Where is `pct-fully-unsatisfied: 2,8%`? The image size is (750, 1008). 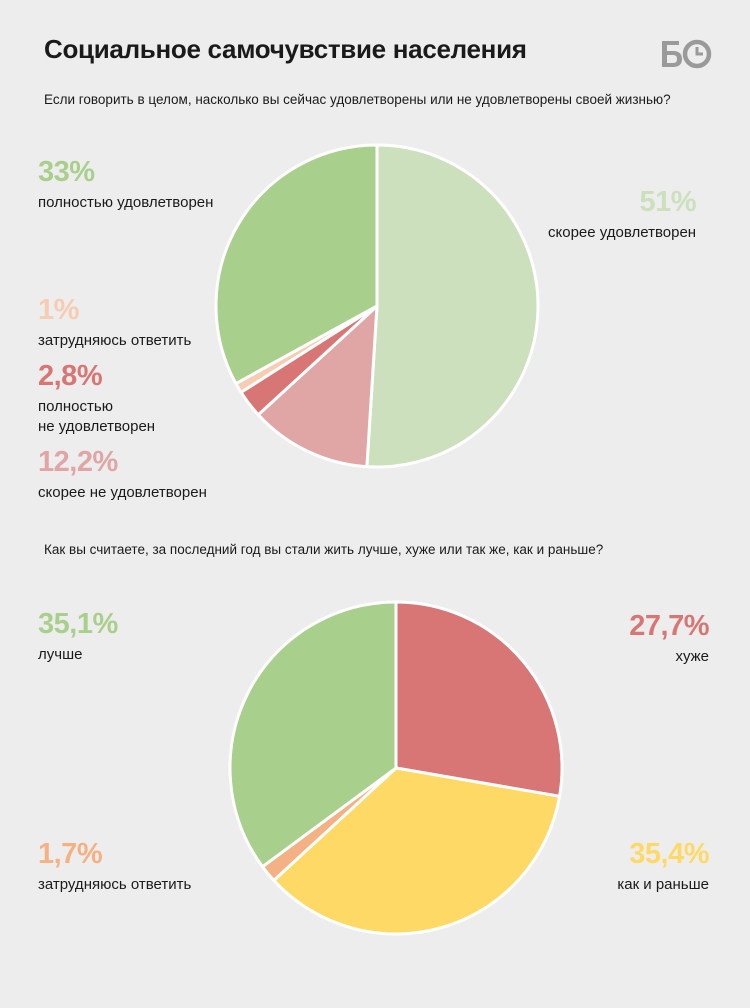
pct-fully-unsatisfied: 2,8% is located at coordinates (70, 376).